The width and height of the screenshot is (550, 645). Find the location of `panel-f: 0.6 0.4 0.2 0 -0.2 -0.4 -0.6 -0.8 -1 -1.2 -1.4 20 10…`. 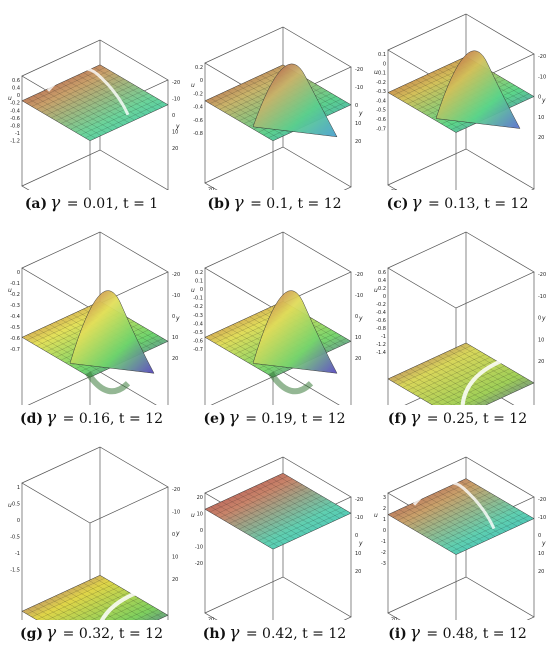

panel-f: 0.6 0.4 0.2 0 -0.2 -0.4 -0.6 -0.8 -1 -1.2 -1.4 20 10… is located at coordinates (457, 322).